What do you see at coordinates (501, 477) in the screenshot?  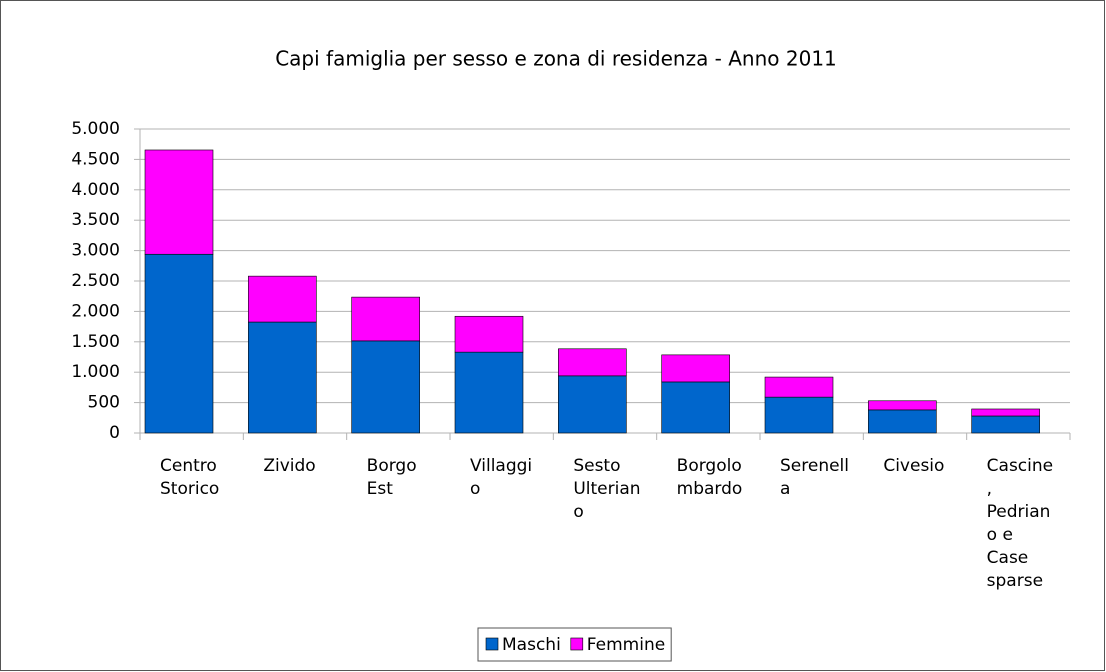 I see `x-tick-label: Villaggio` at bounding box center [501, 477].